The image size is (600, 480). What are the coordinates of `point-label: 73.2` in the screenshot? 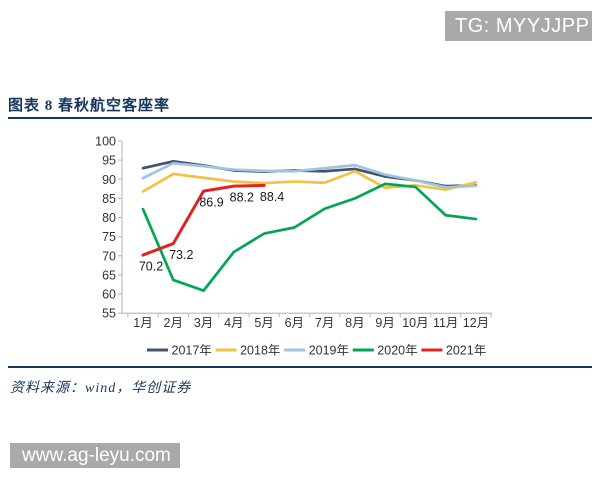 It's located at (181, 255).